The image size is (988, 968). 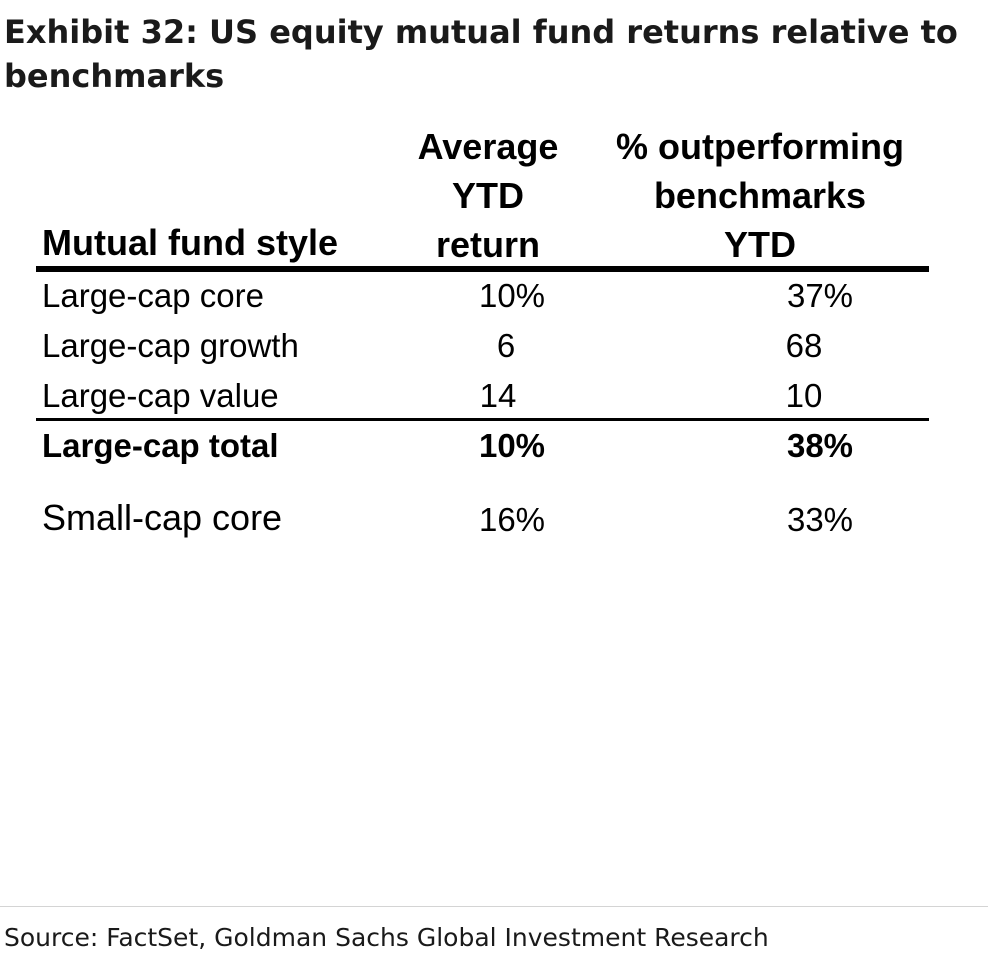 I want to click on header-line: Mutual fund style, so click(x=190, y=242).